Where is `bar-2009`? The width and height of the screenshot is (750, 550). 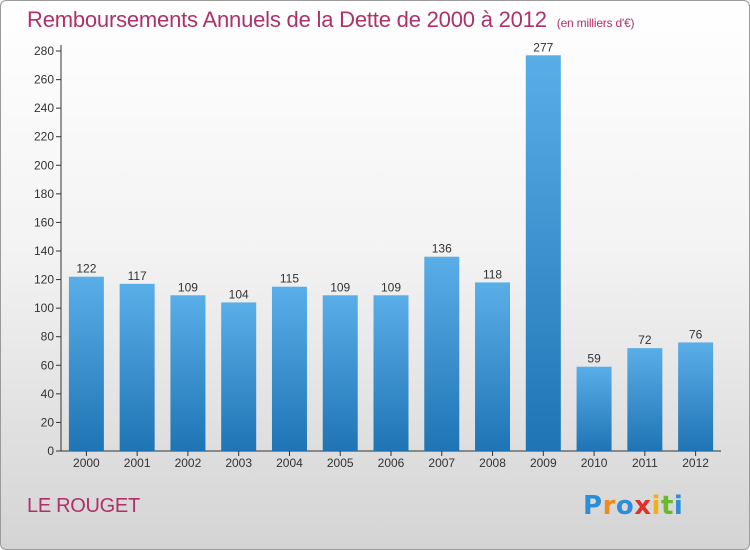 bar-2009 is located at coordinates (543, 253).